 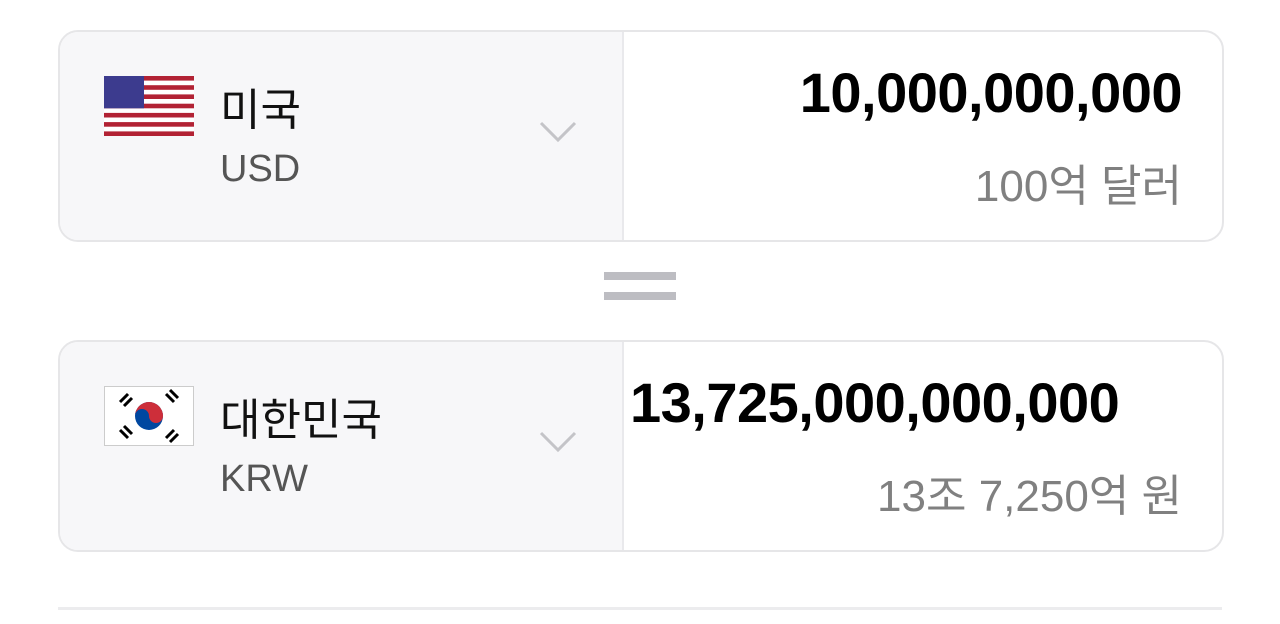 I want to click on equals-icon, so click(x=640, y=289).